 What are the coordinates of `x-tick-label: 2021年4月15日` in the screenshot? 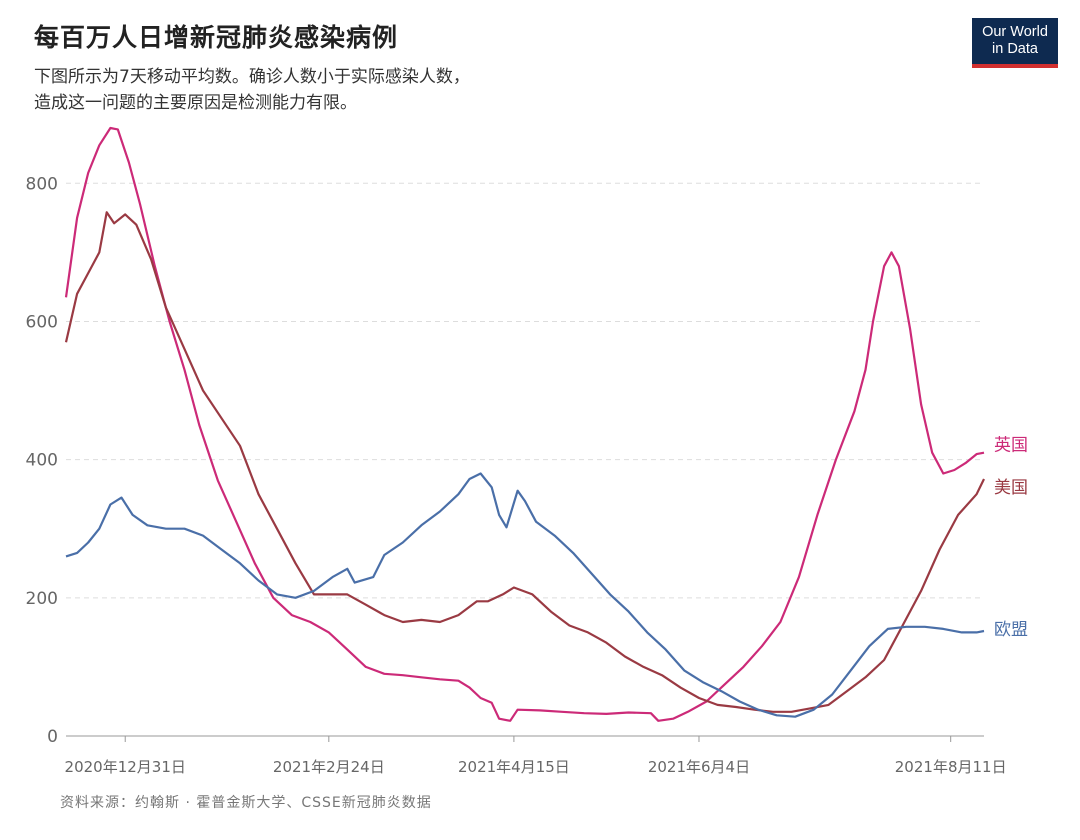 It's located at (514, 767).